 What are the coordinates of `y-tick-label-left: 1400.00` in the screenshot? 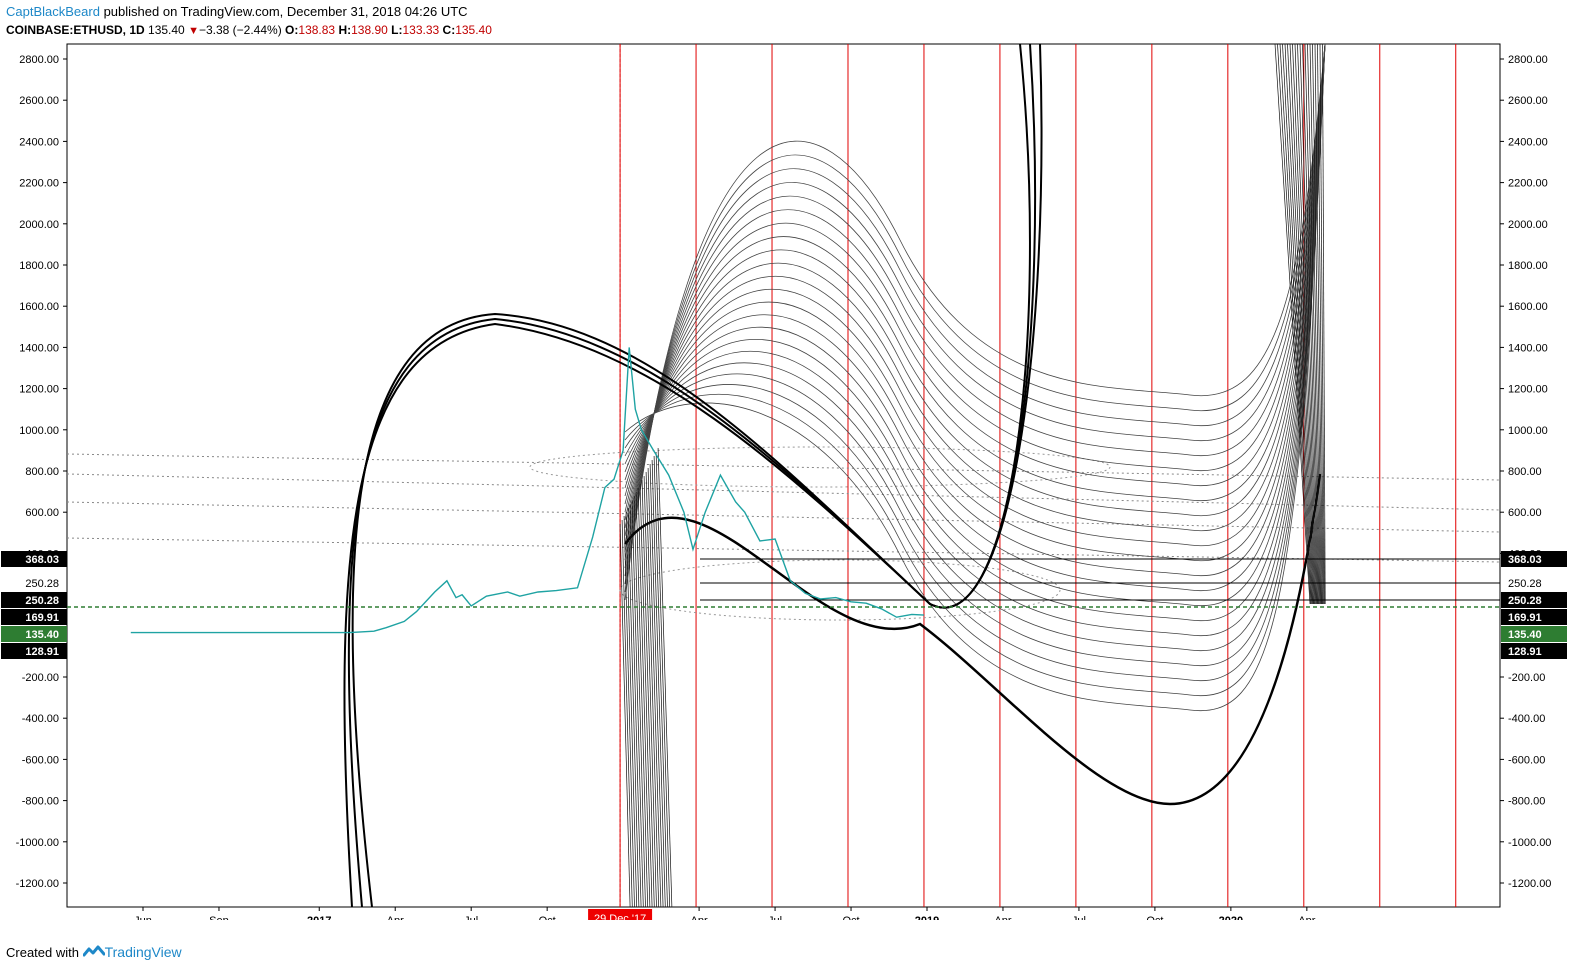 It's located at (39, 348).